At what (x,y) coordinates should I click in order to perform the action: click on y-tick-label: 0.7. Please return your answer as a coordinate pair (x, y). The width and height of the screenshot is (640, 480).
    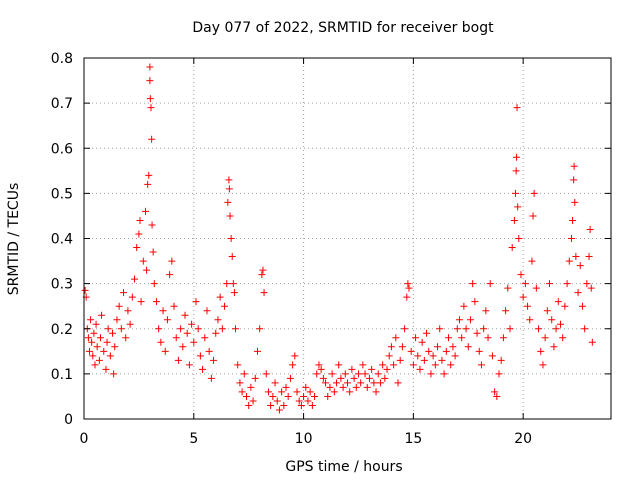
    Looking at the image, I should click on (62, 104).